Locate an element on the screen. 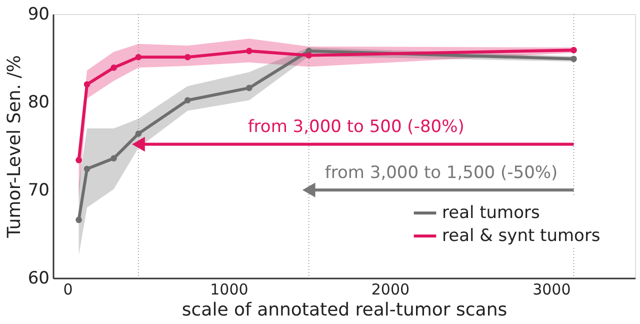 The width and height of the screenshot is (640, 324). y-tick-label: 90 is located at coordinates (39, 14).